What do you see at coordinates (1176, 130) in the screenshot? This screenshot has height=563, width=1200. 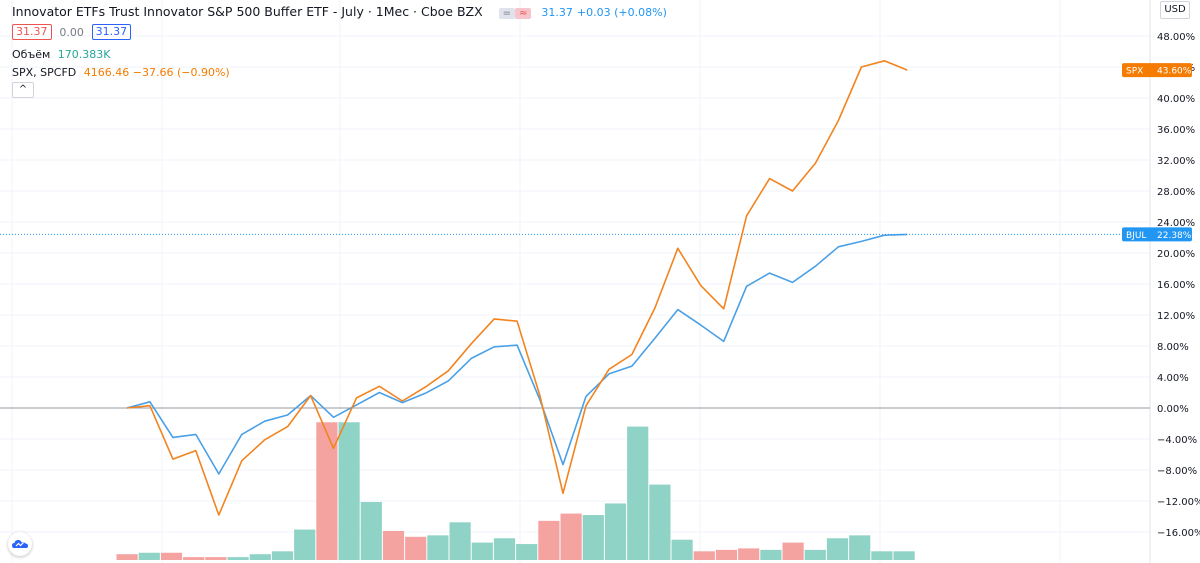 I see `y-tick-label: 36.00%` at bounding box center [1176, 130].